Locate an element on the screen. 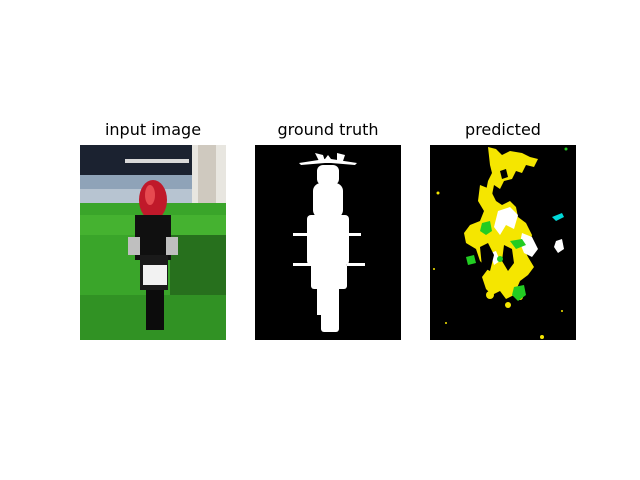 This screenshot has width=640, height=480. ground-truth-title: ground truth is located at coordinates (328, 129).